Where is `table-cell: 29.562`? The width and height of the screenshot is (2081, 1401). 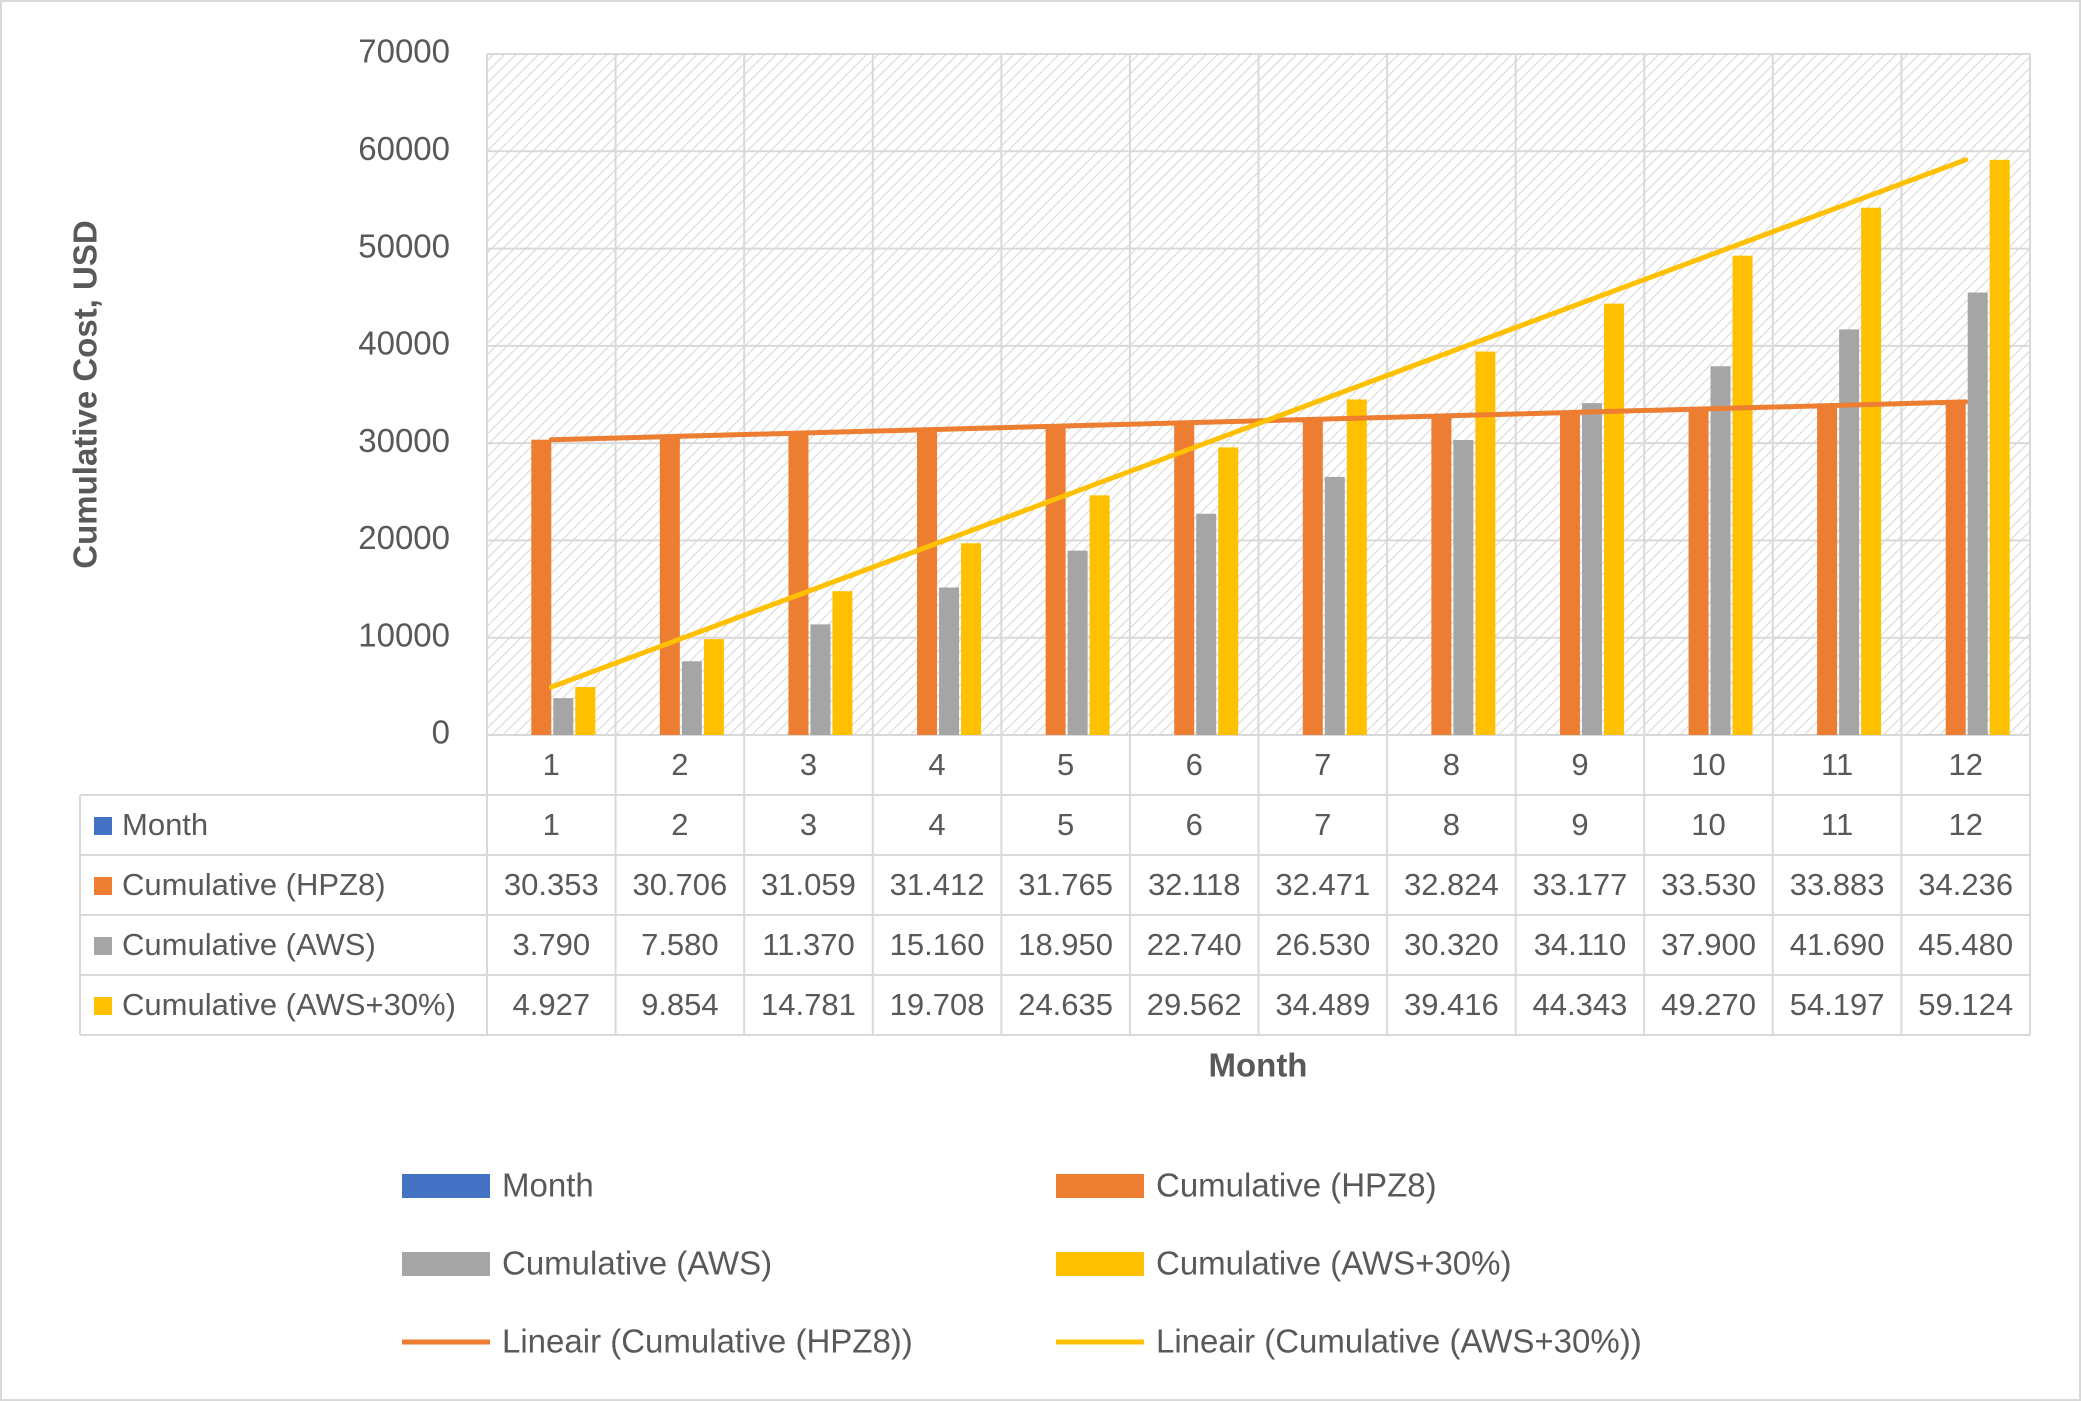
table-cell: 29.562 is located at coordinates (1194, 1004).